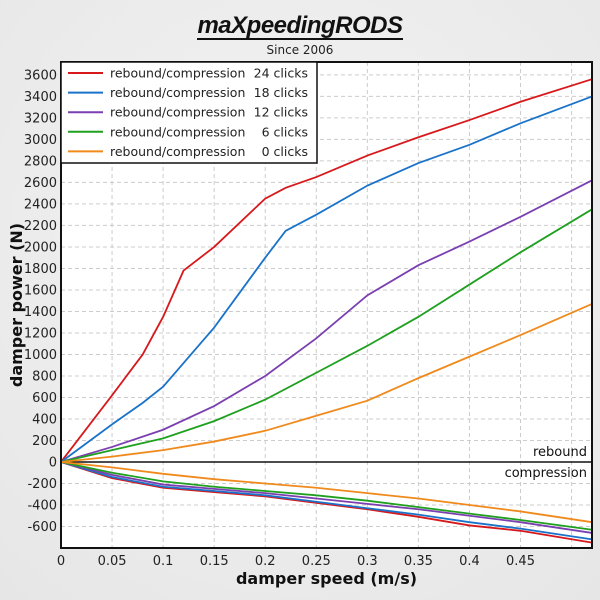  Describe the element at coordinates (40, 118) in the screenshot. I see `y-tick-label: 3200` at that location.